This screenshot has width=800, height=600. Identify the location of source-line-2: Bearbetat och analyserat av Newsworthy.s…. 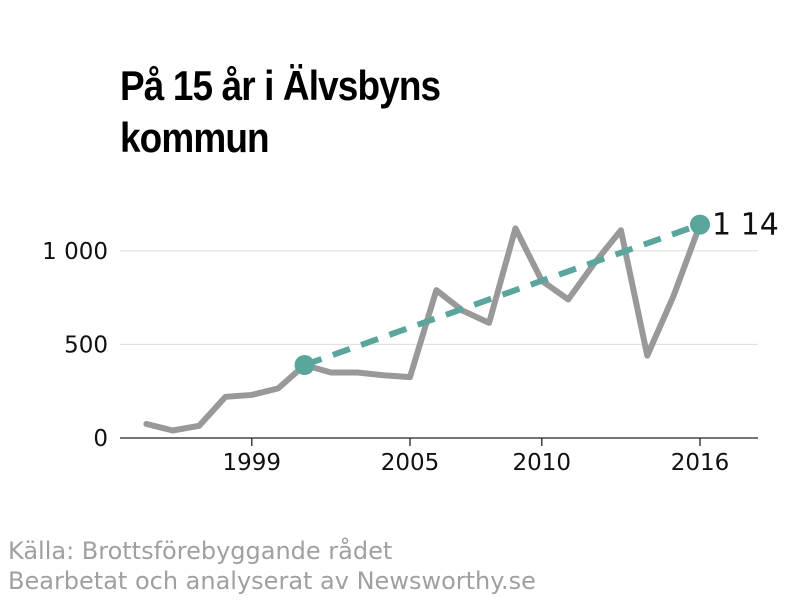
(272, 581).